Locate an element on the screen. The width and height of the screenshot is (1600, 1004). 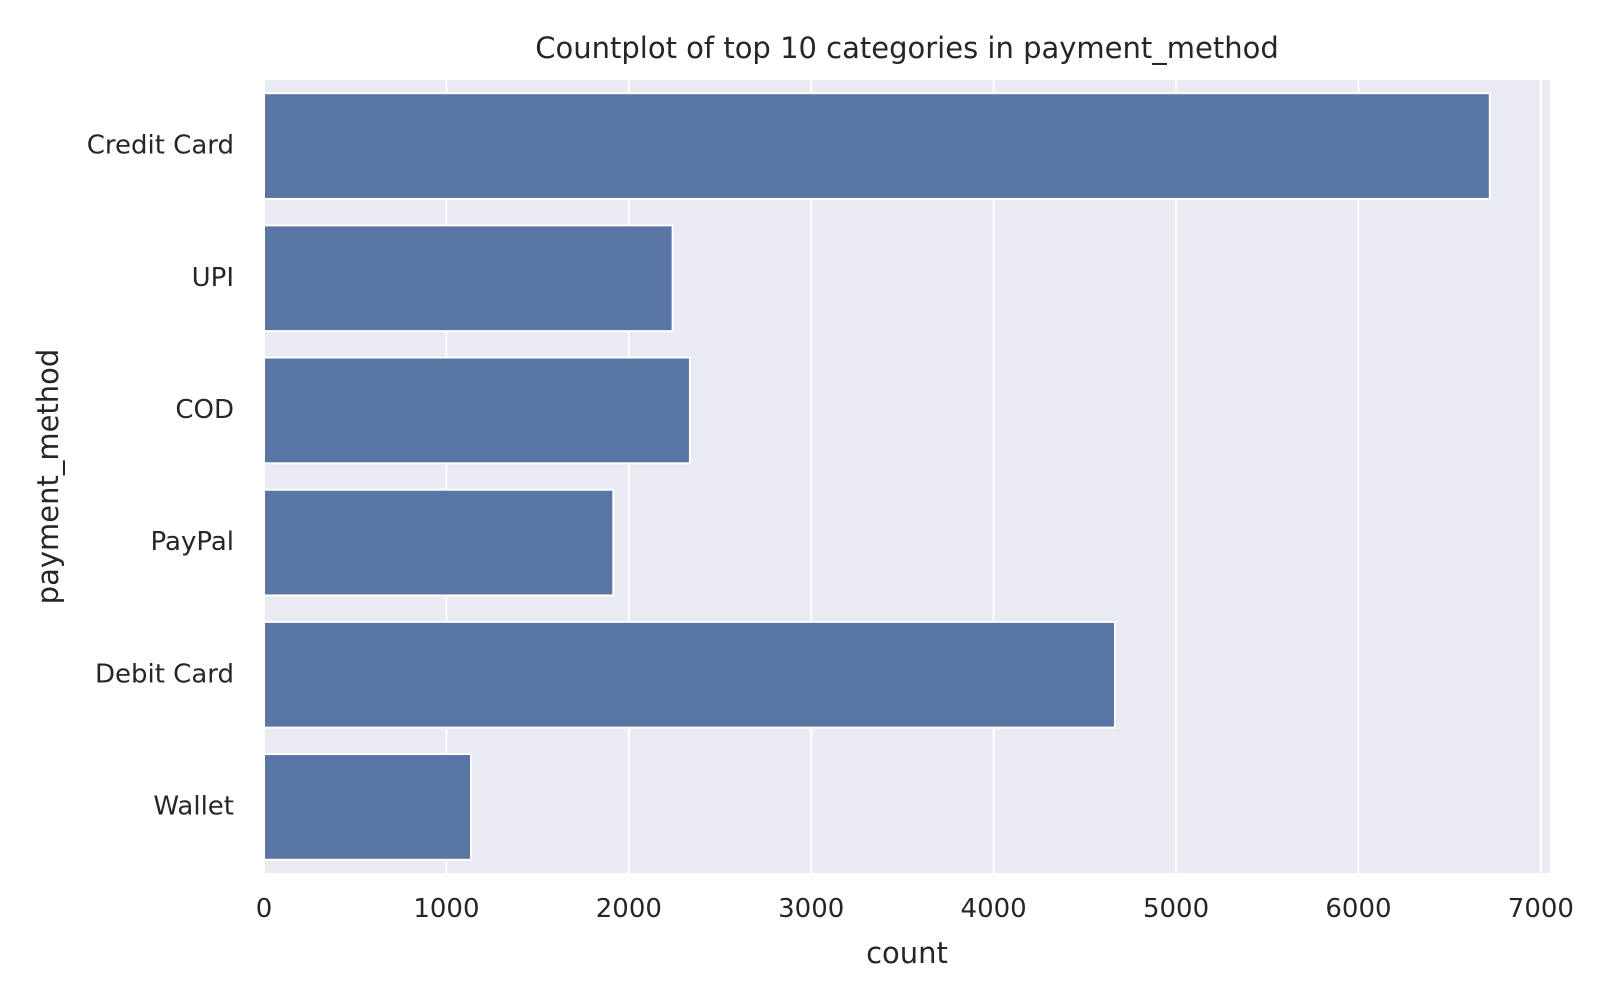
y-tick-label: Wallet is located at coordinates (193, 806).